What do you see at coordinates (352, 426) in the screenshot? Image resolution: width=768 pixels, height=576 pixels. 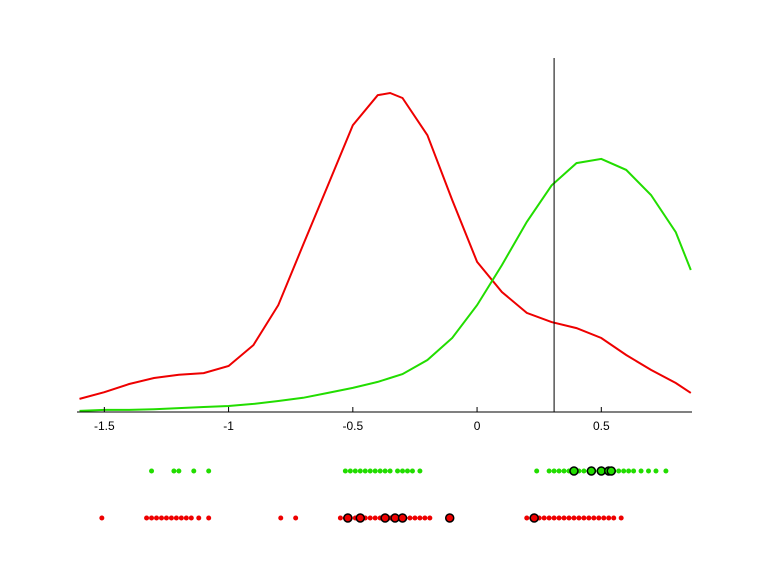 I see `x-tick-label: -0.5` at bounding box center [352, 426].